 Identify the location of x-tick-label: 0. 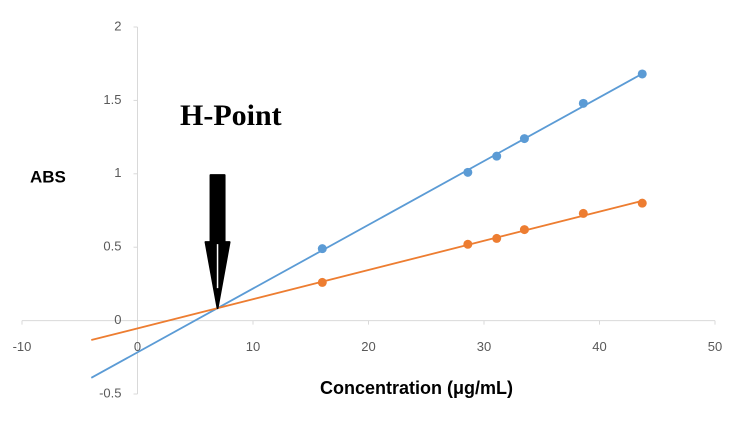
(137, 346).